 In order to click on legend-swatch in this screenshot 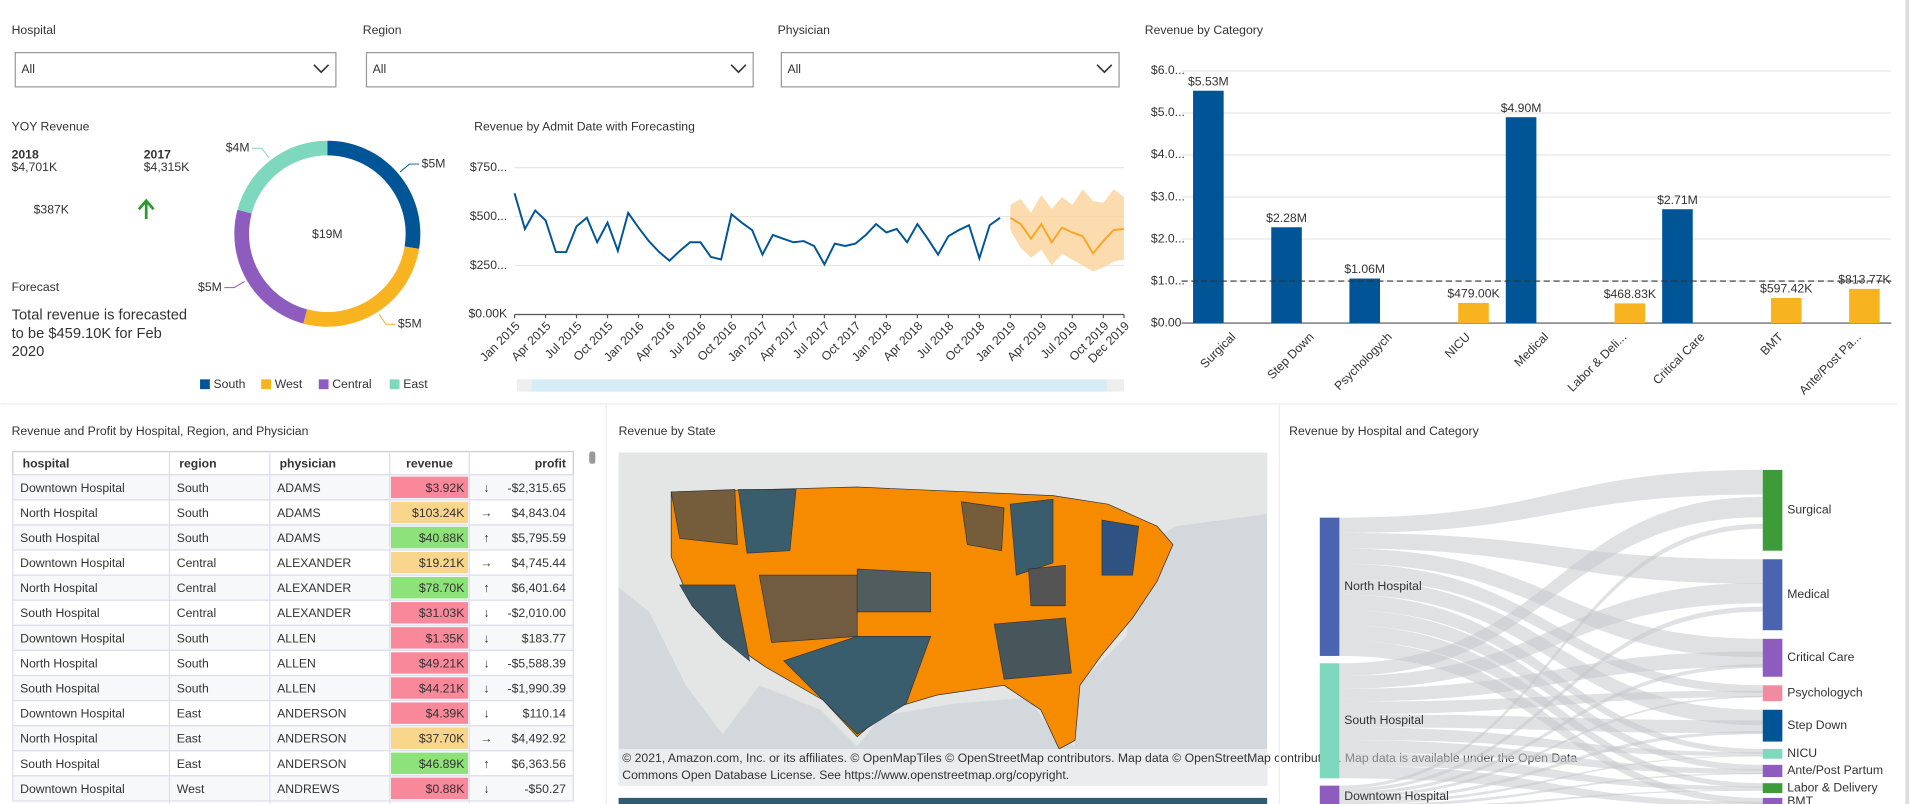, I will do `click(323, 384)`.